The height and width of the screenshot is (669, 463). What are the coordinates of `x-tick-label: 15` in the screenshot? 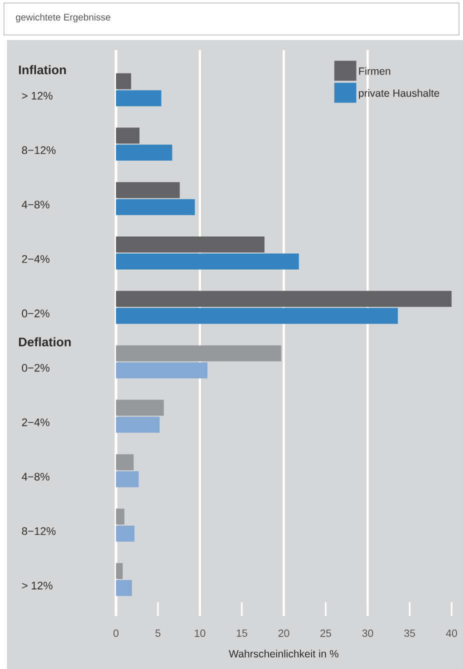 It's located at (242, 633).